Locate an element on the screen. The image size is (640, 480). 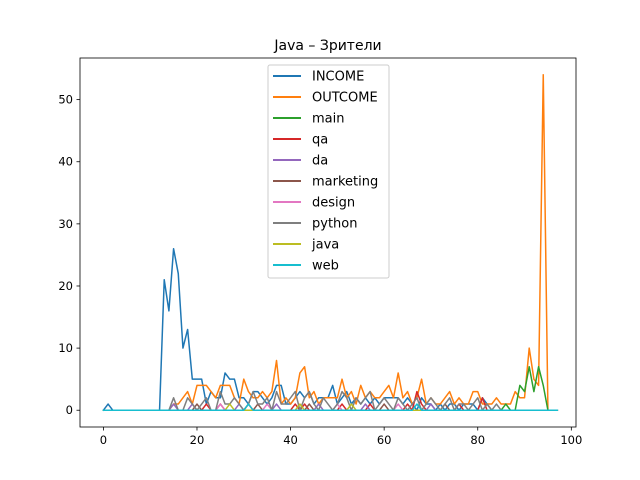
legend-label-marketing: marketing is located at coordinates (345, 182).